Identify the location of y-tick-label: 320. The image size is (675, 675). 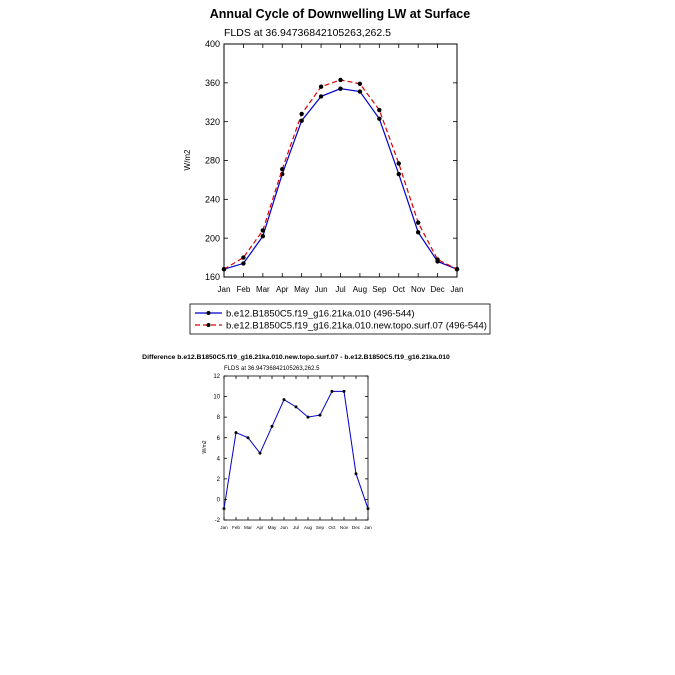
(212, 122).